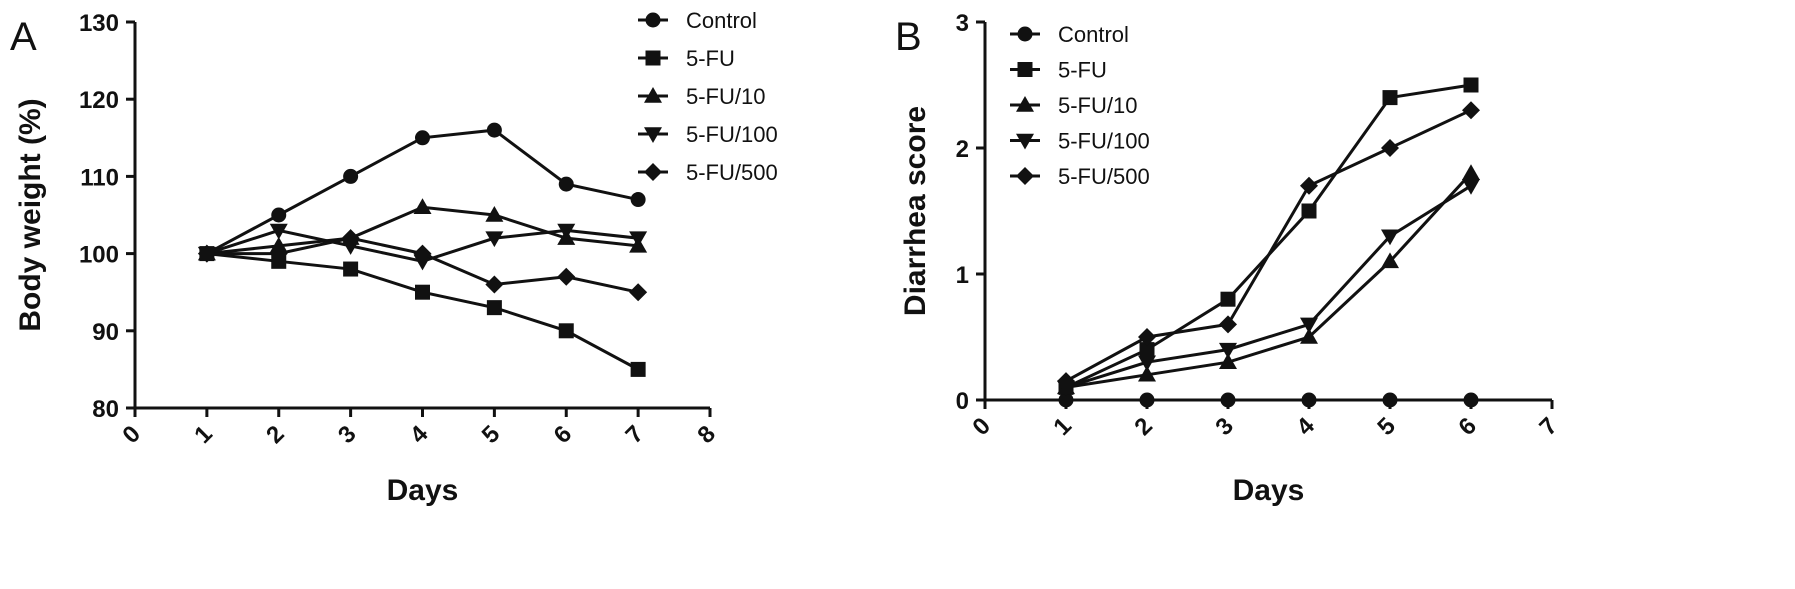  I want to click on legend-item: 5-FU/500, so click(1080, 176).